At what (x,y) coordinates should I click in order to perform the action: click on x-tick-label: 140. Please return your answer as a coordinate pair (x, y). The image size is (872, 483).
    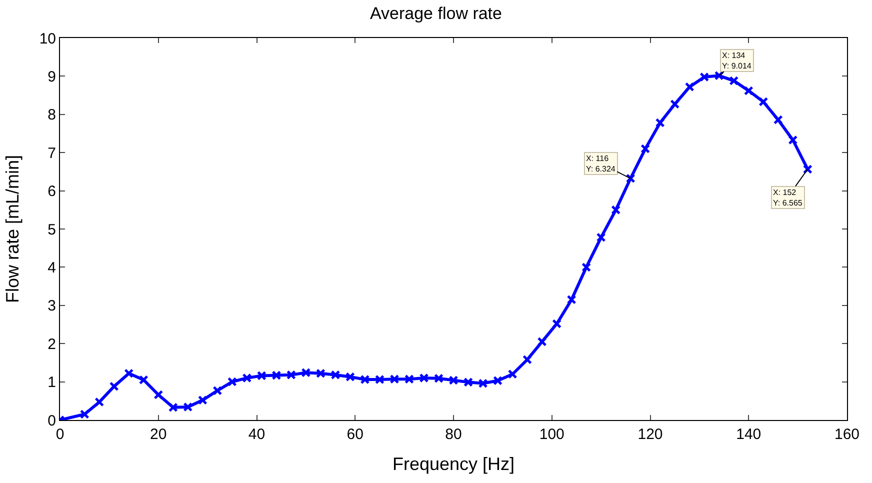
    Looking at the image, I should click on (749, 434).